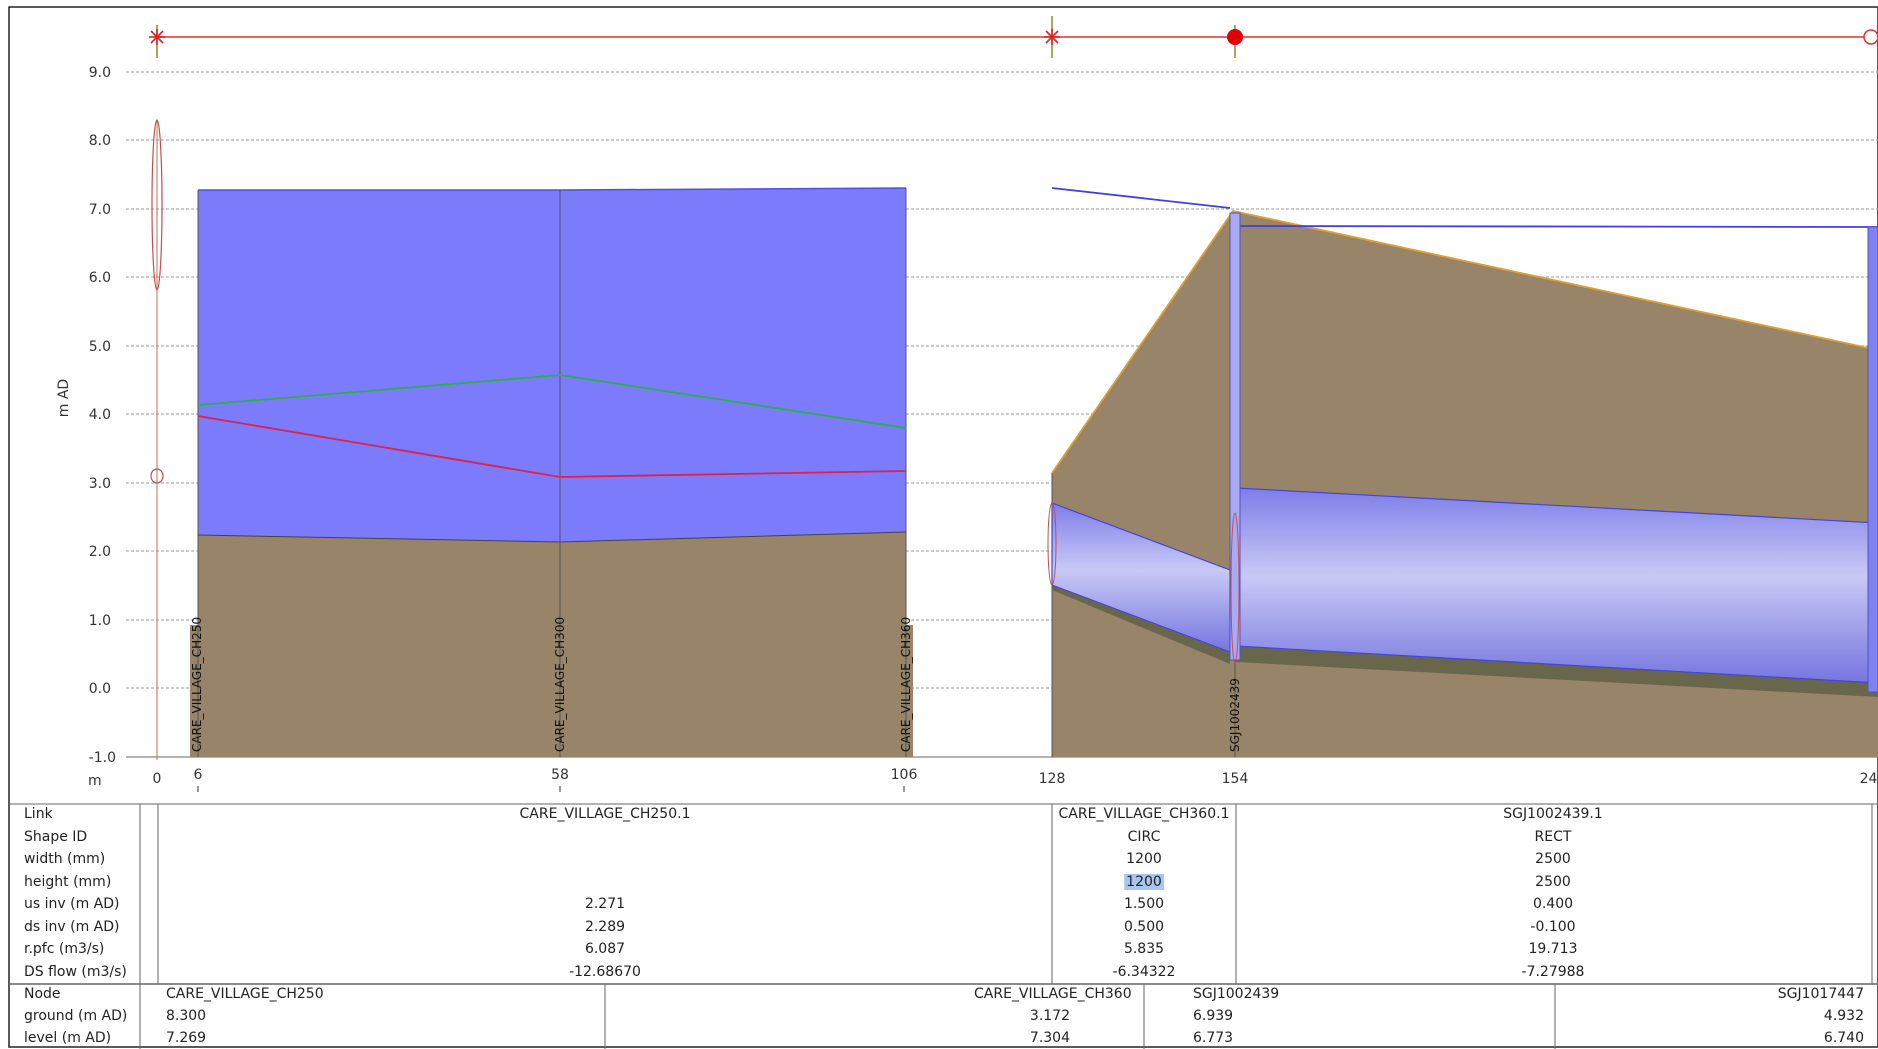 This screenshot has width=1878, height=1049. I want to click on x-tick-label: 58, so click(560, 775).